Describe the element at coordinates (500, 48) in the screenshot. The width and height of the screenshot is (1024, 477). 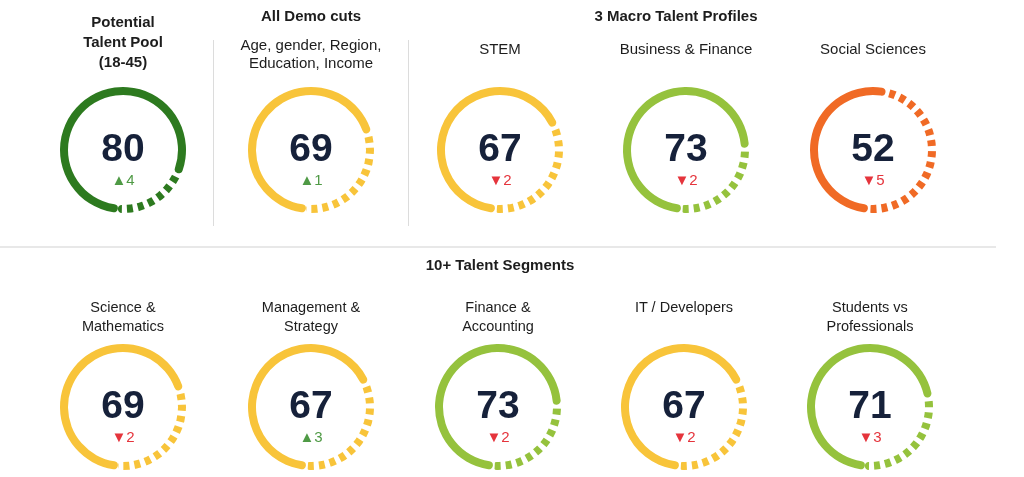
I see `chart-title: STEM` at that location.